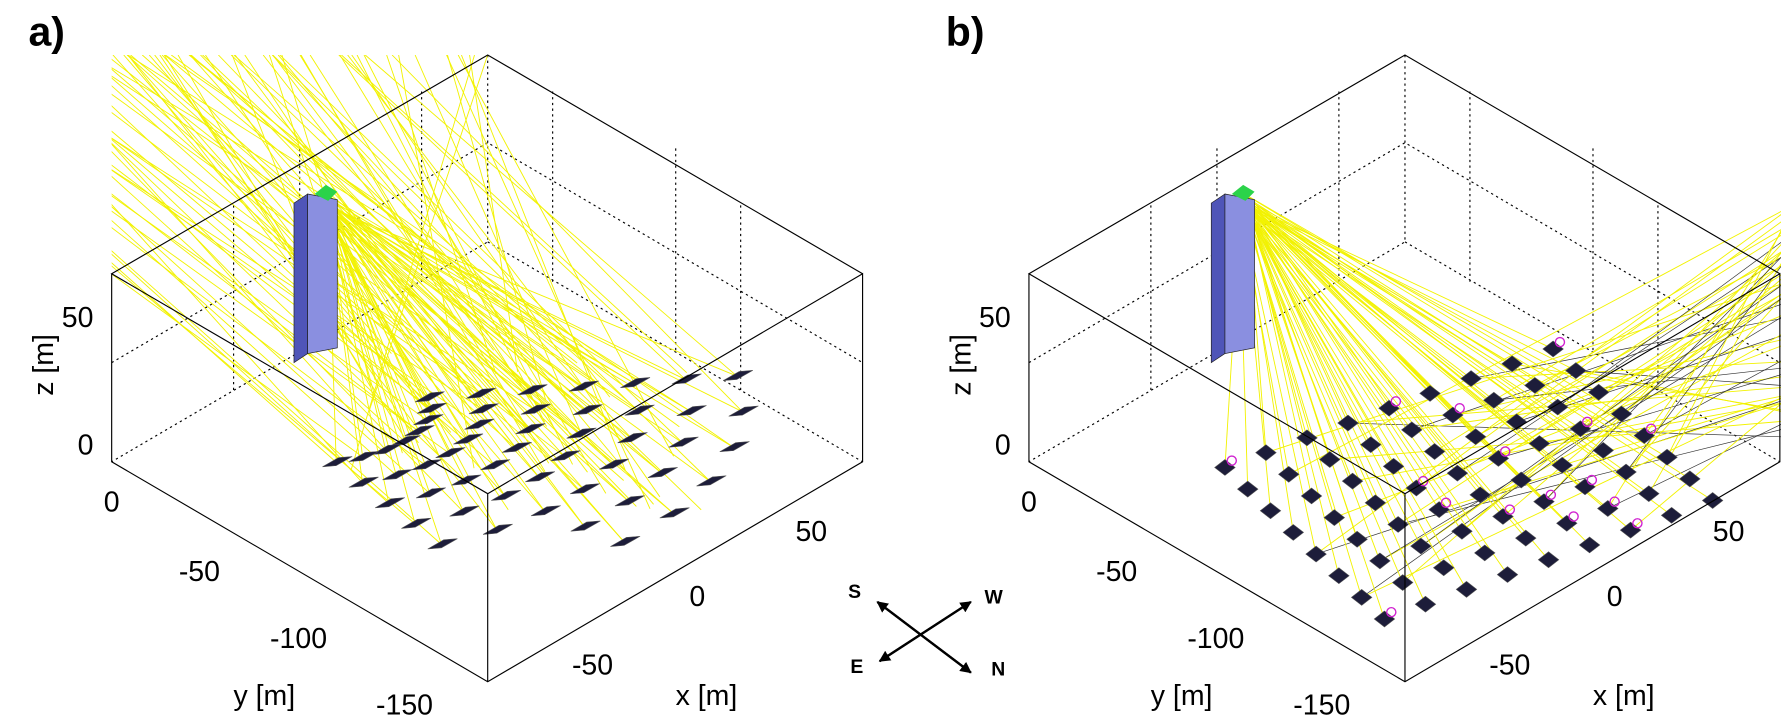  What do you see at coordinates (322, 273) in the screenshot?
I see `tower-side` at bounding box center [322, 273].